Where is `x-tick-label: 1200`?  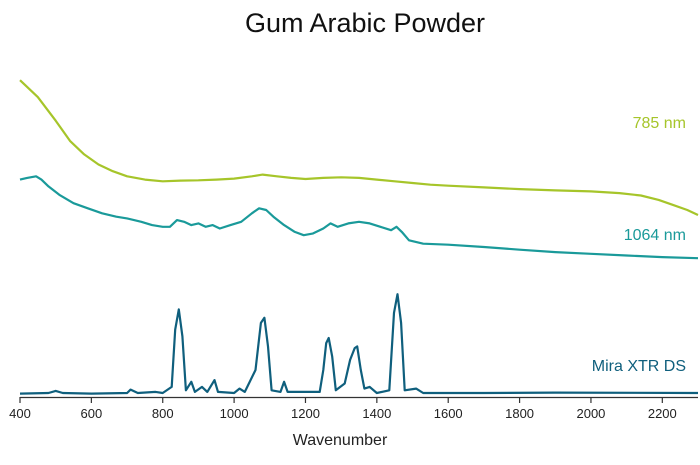 x-tick-label: 1200 is located at coordinates (305, 413).